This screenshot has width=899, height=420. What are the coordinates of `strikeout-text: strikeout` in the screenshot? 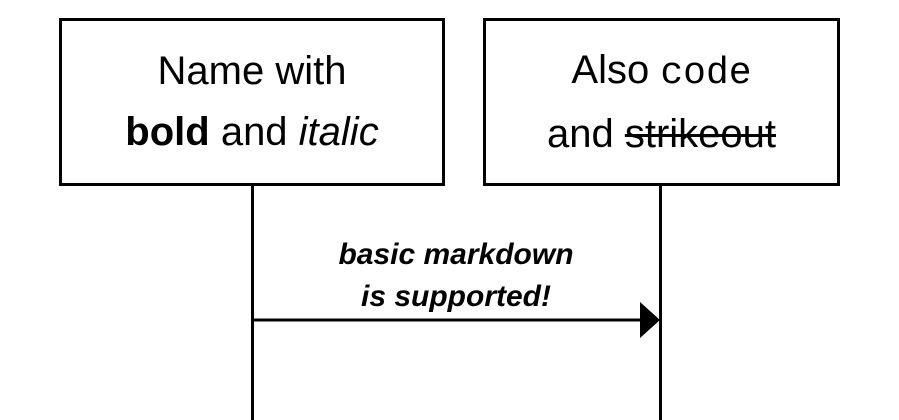 It's located at (700, 133).